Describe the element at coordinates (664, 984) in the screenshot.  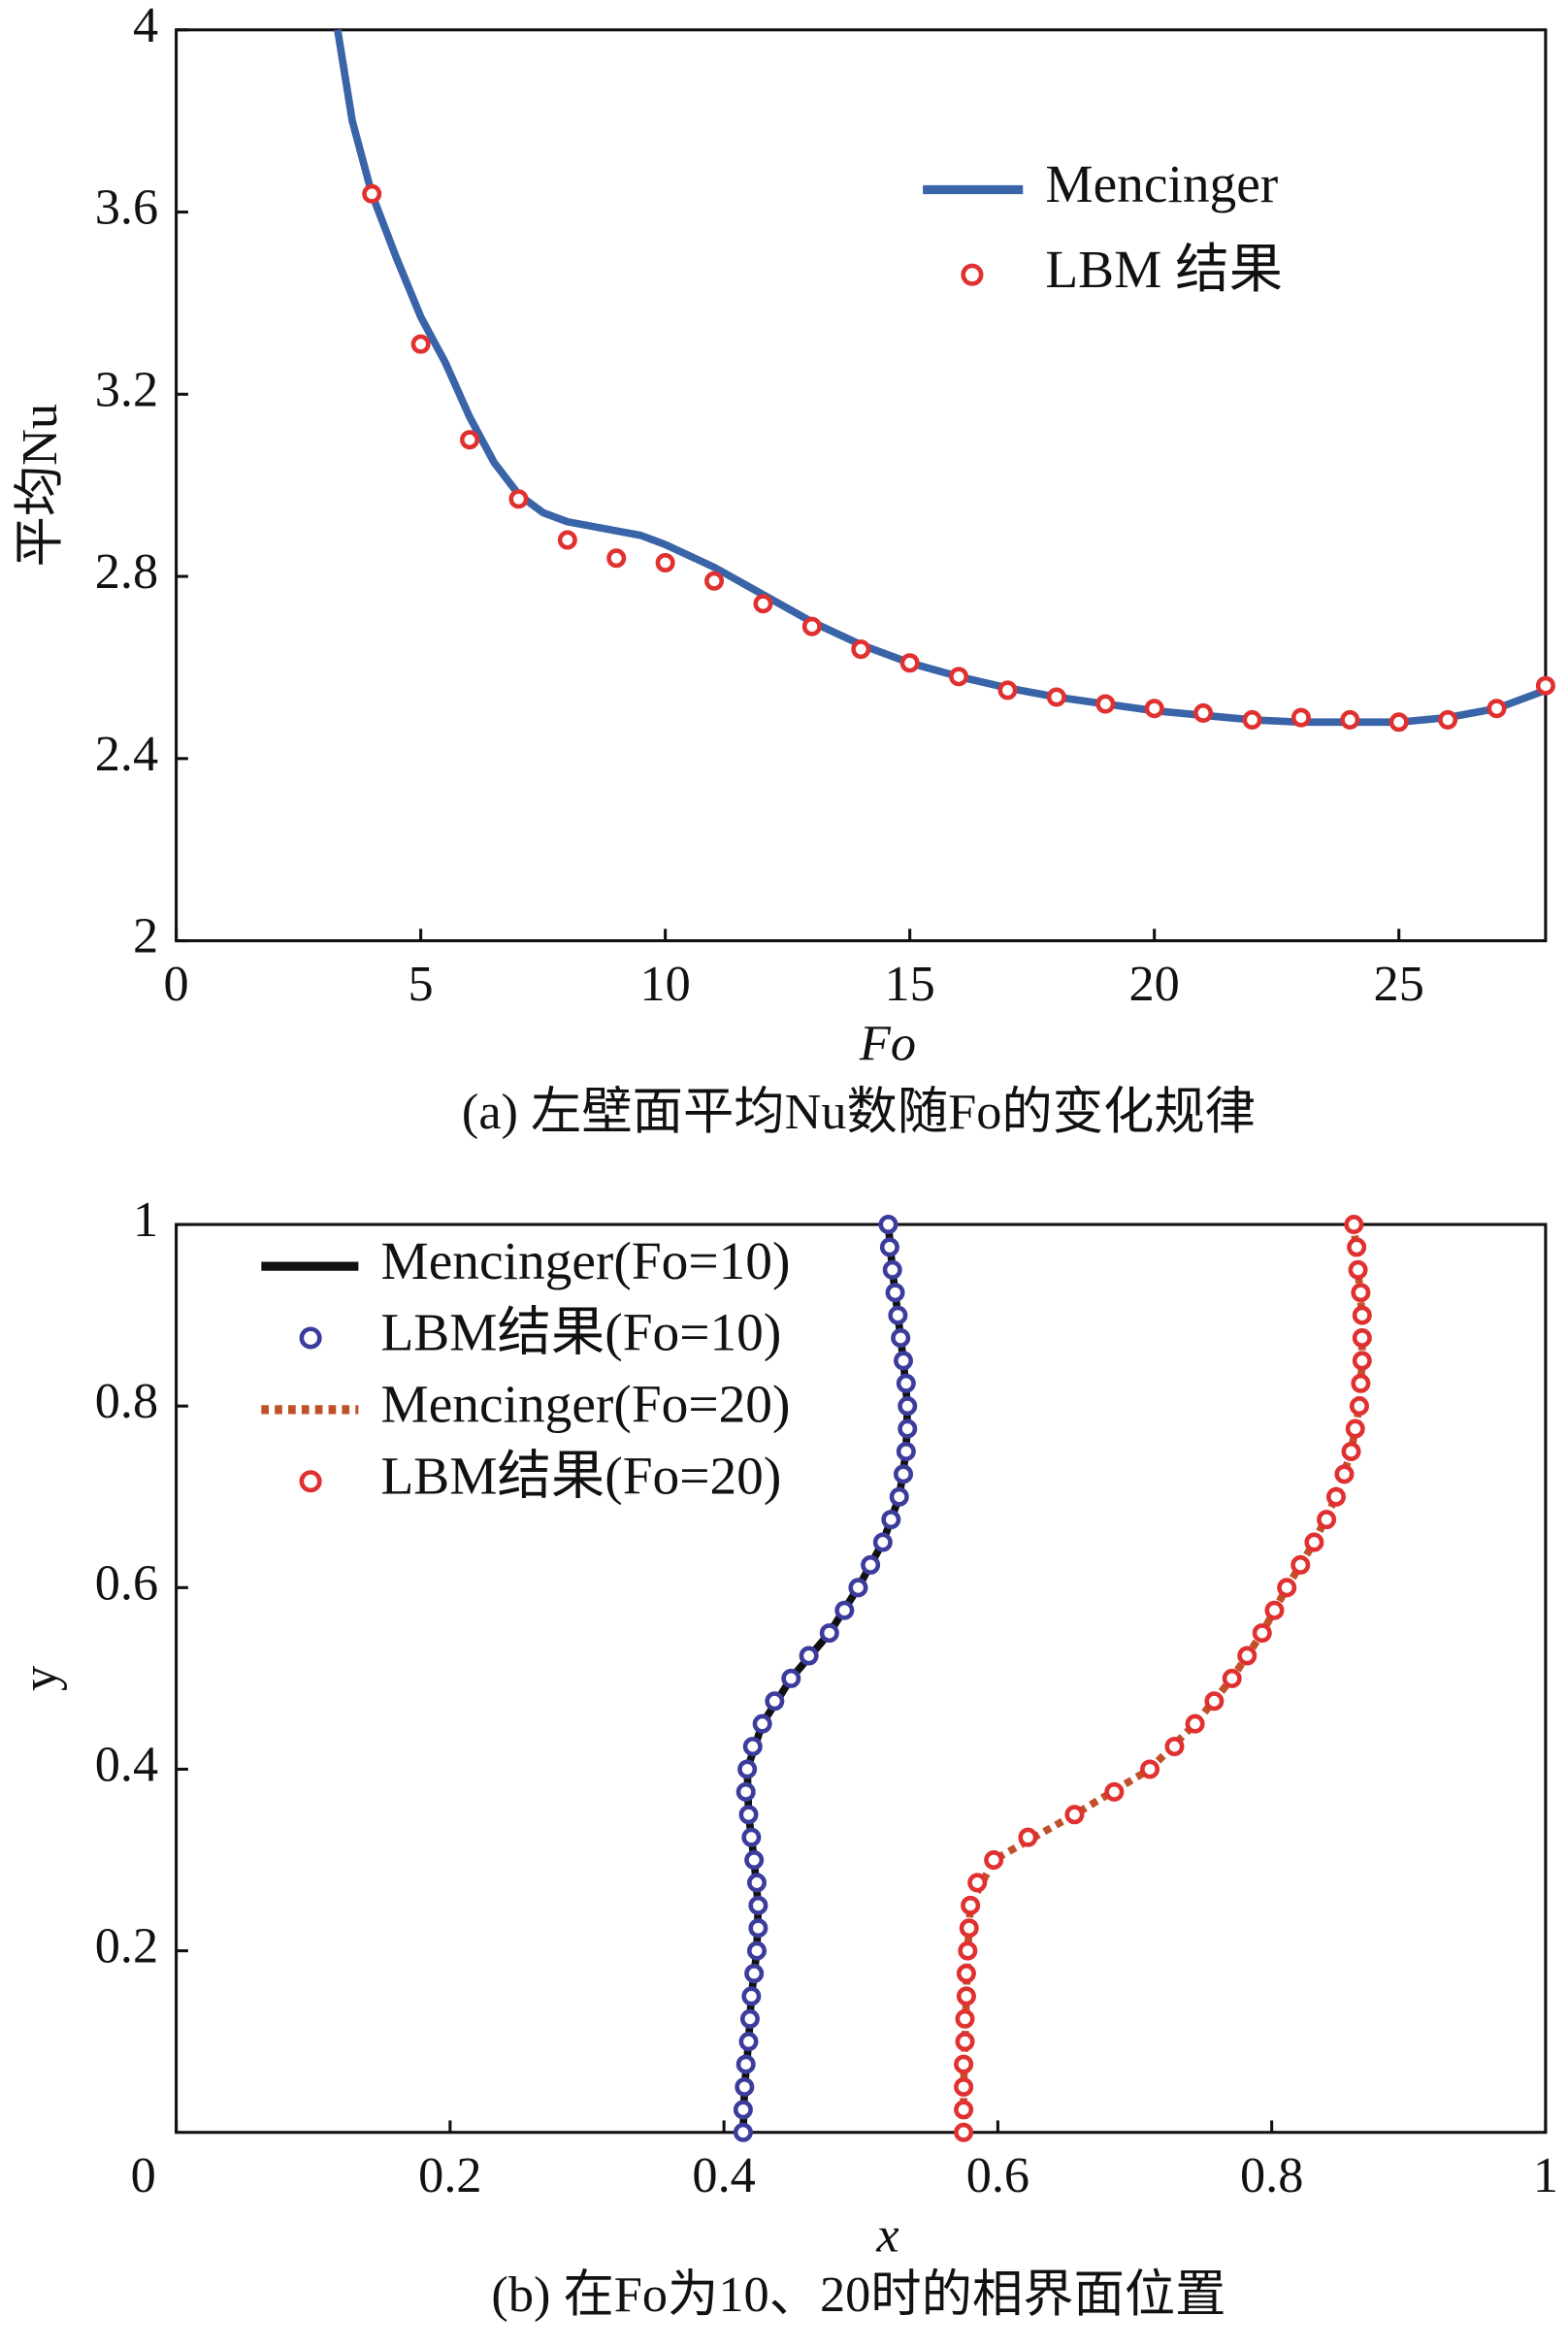
I see `x-tick-label: 10` at that location.